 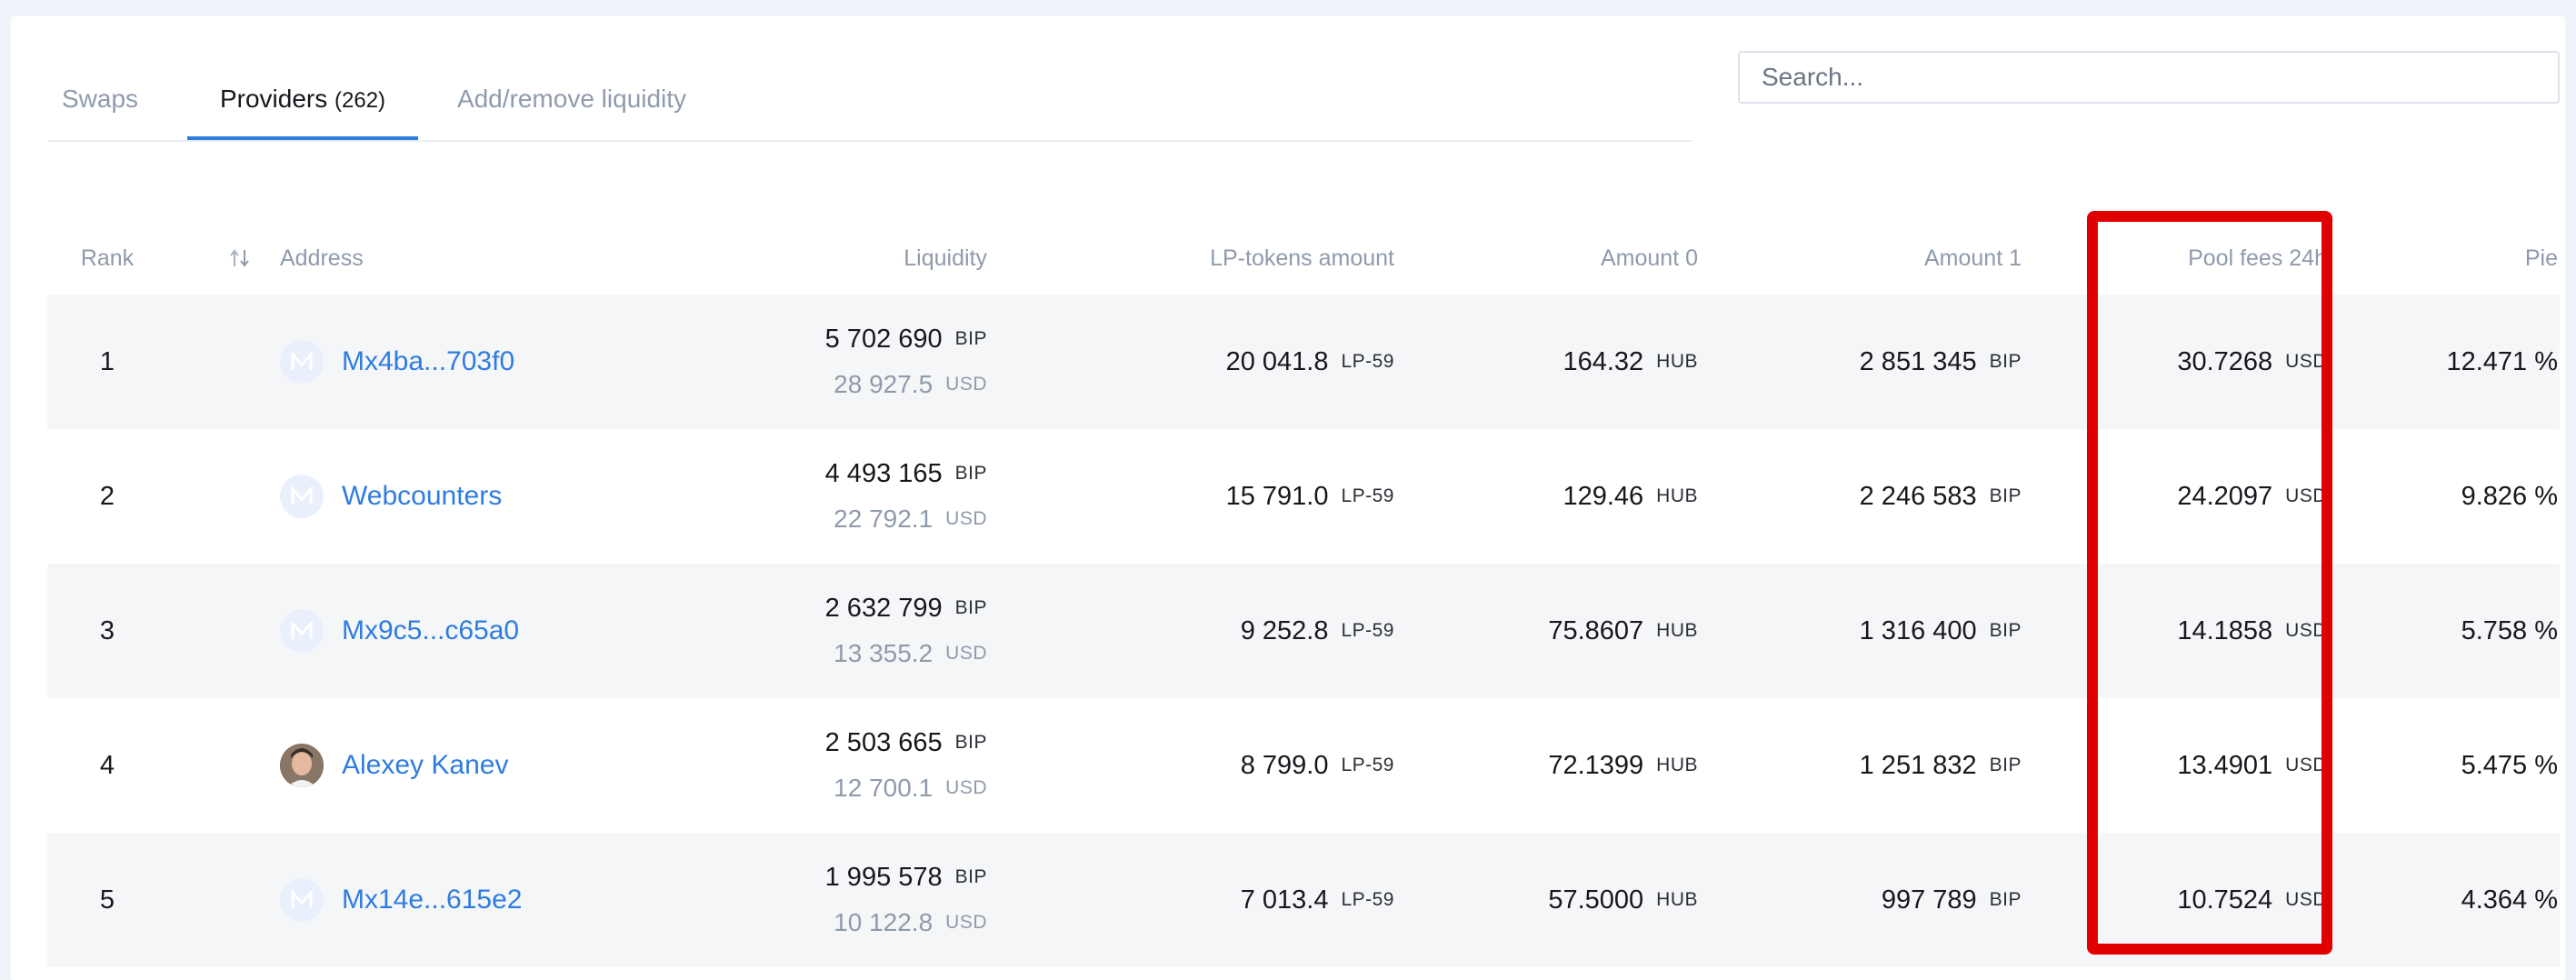 I want to click on column-header-rank: Rank, so click(x=107, y=258).